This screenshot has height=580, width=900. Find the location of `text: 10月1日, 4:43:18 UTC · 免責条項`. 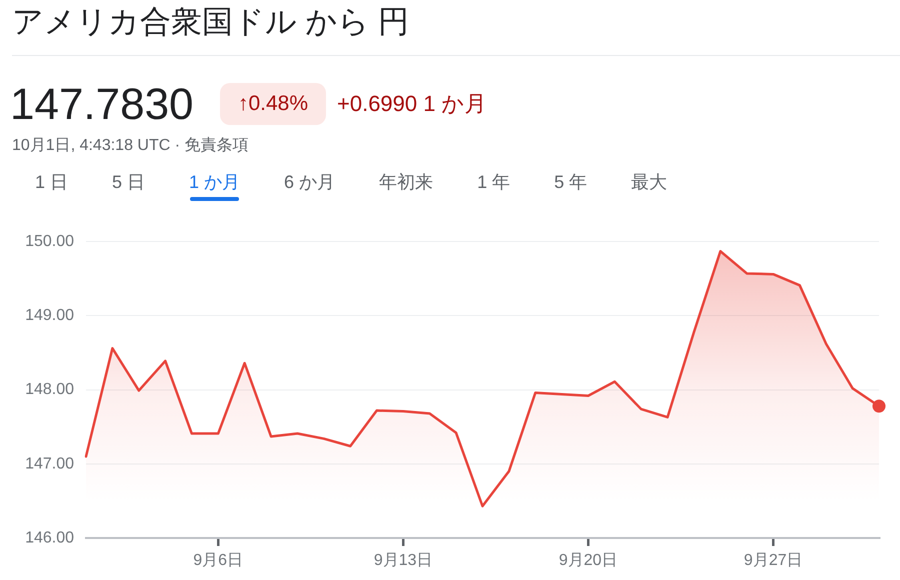

text: 10月1日, 4:43:18 UTC · 免責条項 is located at coordinates (130, 145).